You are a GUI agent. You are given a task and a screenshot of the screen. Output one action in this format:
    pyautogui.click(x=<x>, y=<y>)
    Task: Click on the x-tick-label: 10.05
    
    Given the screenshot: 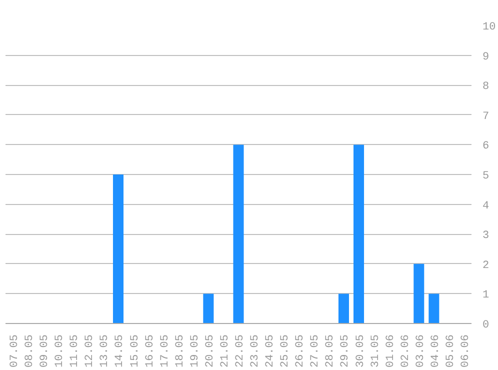 What is the action you would take?
    pyautogui.click(x=60, y=351)
    